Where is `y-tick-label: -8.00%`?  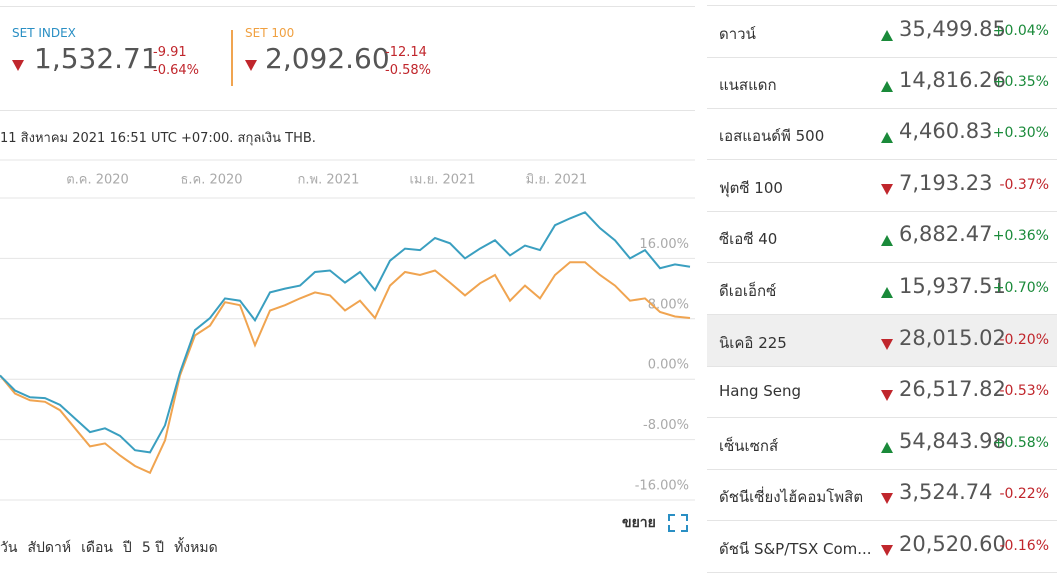
y-tick-label: -8.00% is located at coordinates (666, 425).